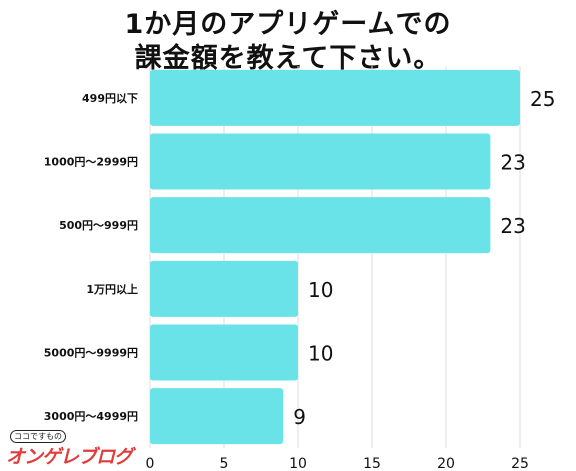  I want to click on value-label-2: 23, so click(512, 226).